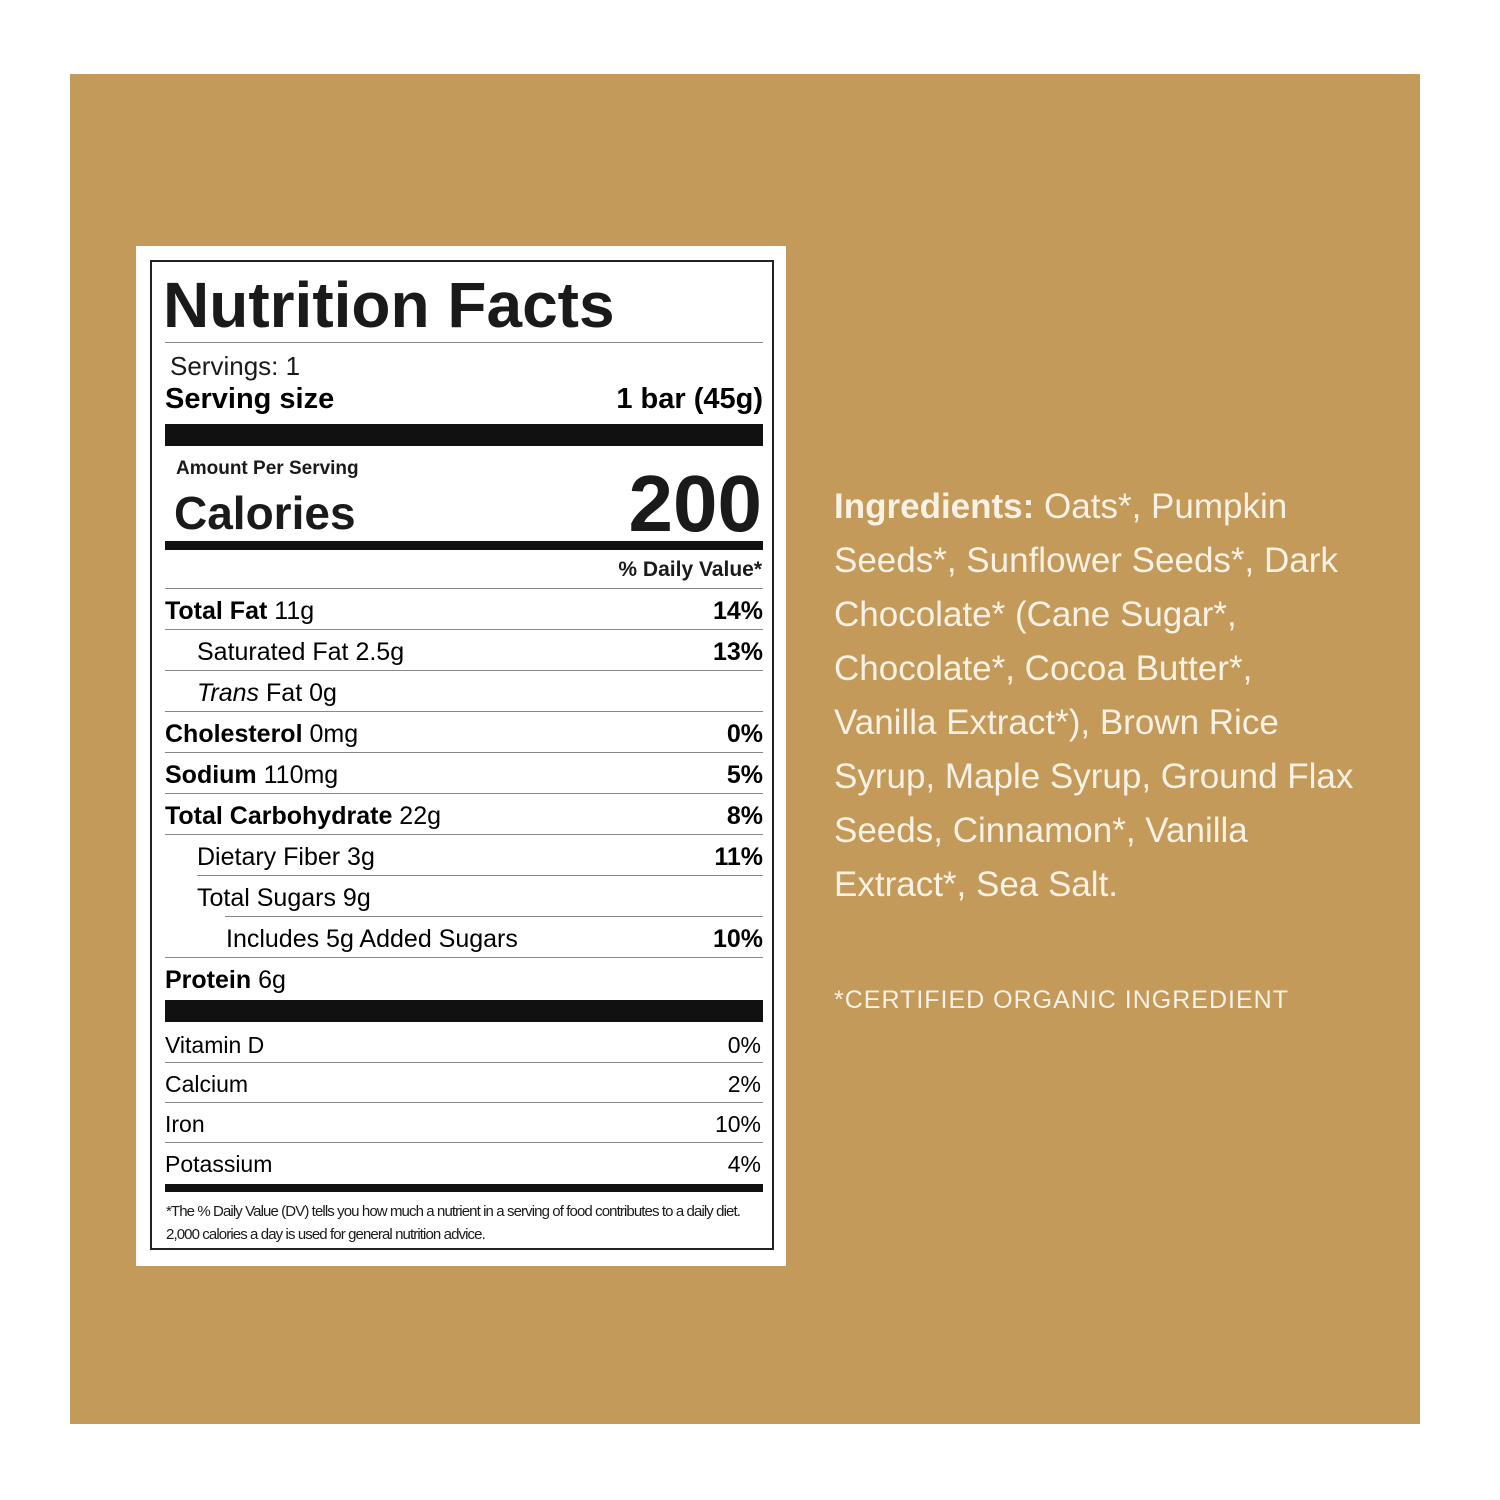 This screenshot has height=1500, width=1500. I want to click on vitamin-dv: 10%, so click(737, 1124).